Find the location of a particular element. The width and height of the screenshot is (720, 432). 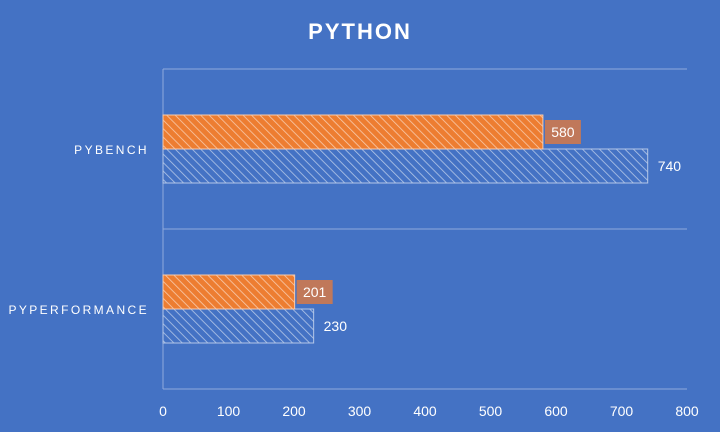

chart-title: PYTHON is located at coordinates (360, 31).